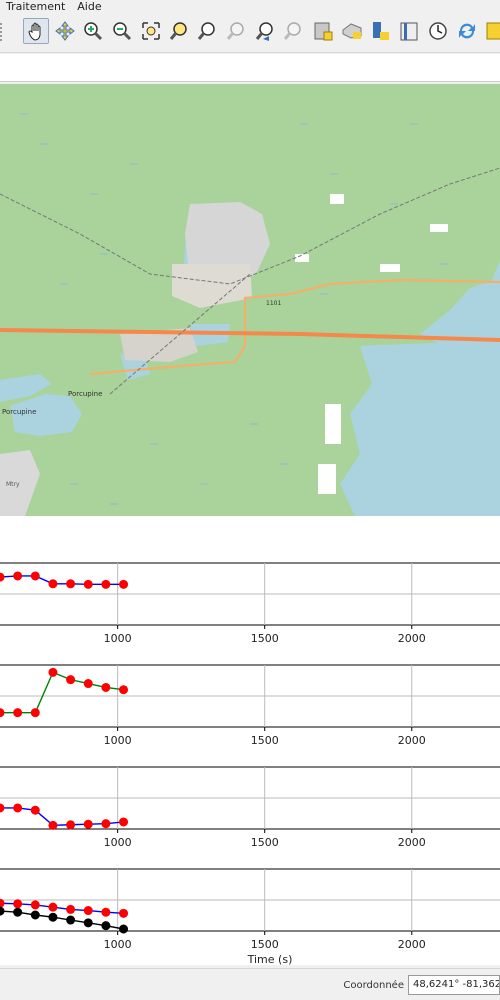 This screenshot has height=1000, width=500. Describe the element at coordinates (250, 705) in the screenshot. I see `plot-2-svg: 1000 1500 2000` at that location.